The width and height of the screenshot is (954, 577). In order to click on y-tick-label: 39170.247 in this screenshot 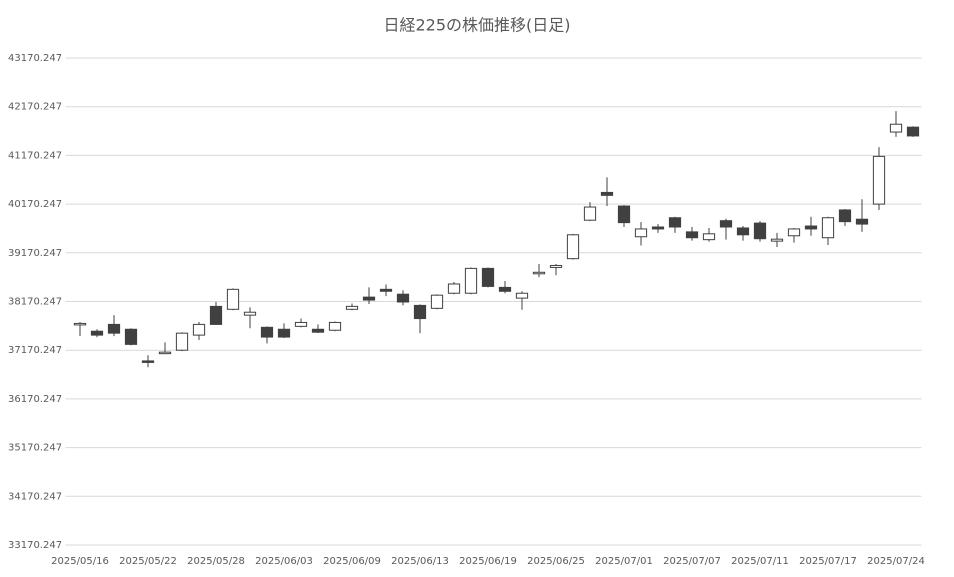, I will do `click(35, 253)`.